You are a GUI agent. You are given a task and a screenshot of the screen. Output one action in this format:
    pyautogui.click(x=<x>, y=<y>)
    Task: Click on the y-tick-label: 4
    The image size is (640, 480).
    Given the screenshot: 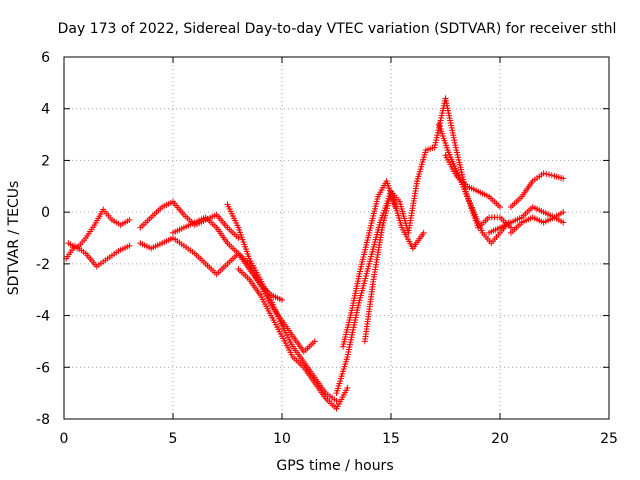 What is the action you would take?
    pyautogui.click(x=45, y=110)
    